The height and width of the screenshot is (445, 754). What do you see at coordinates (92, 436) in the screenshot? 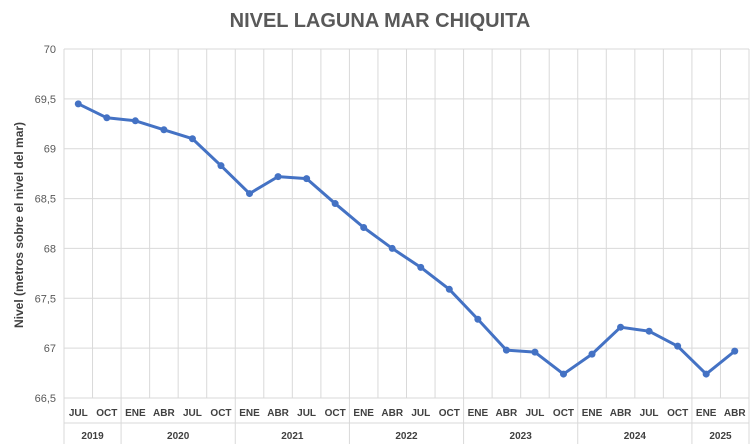
I see `year-label: 2019` at bounding box center [92, 436].